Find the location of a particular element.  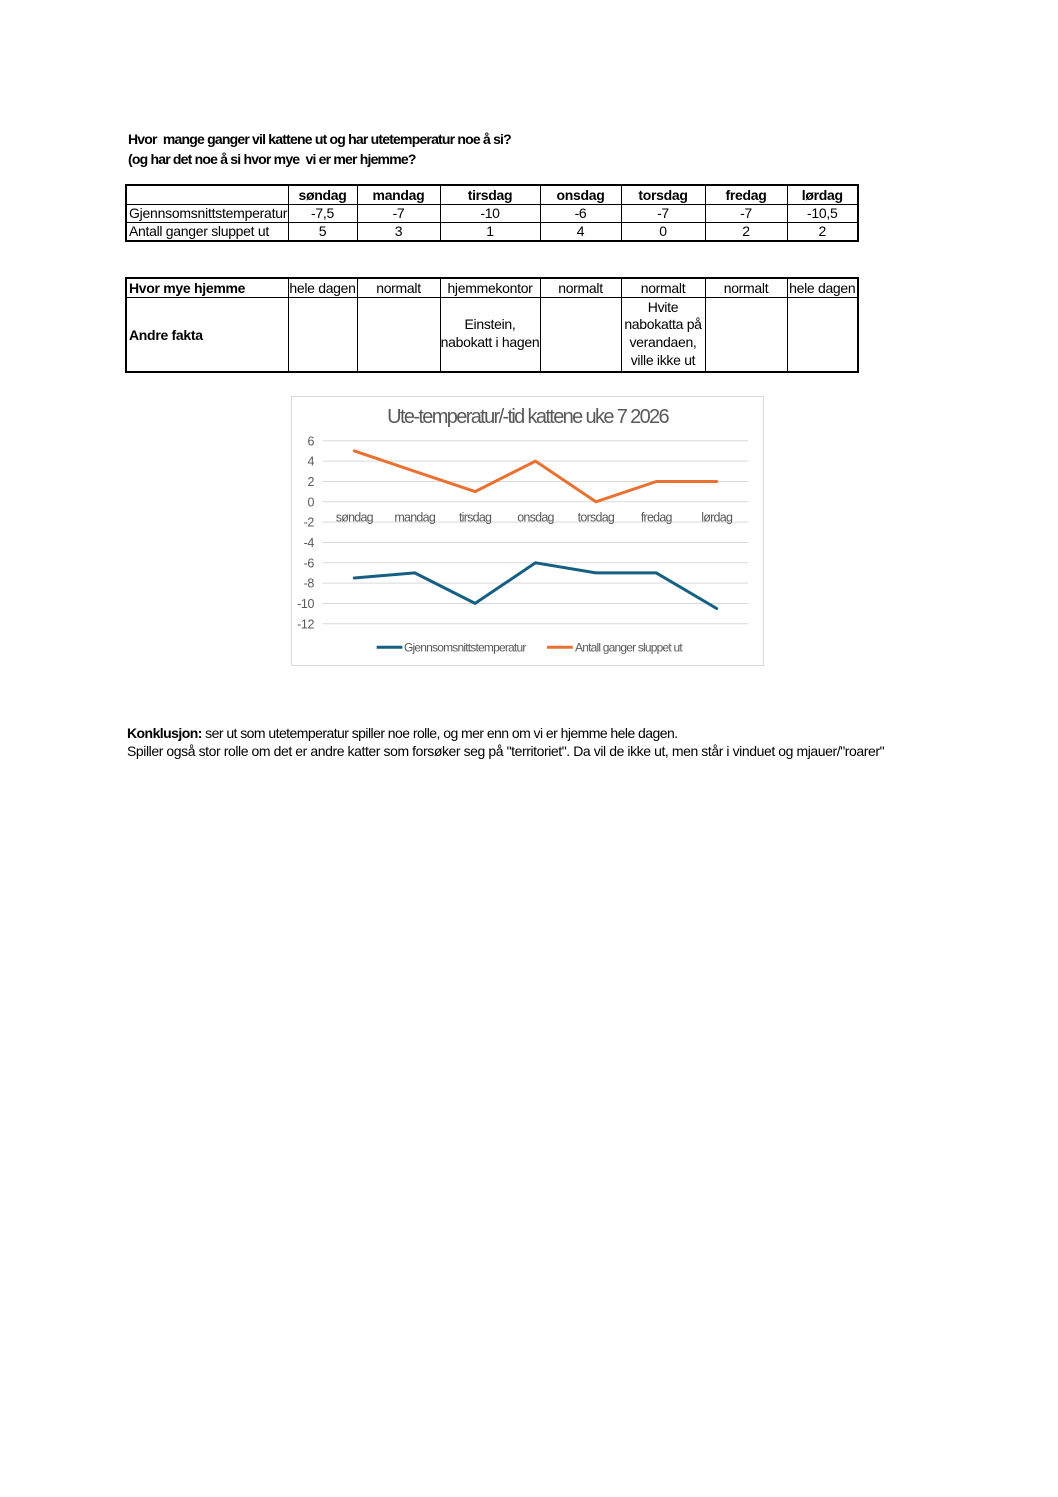

svg-text: -12 is located at coordinates (305, 624).